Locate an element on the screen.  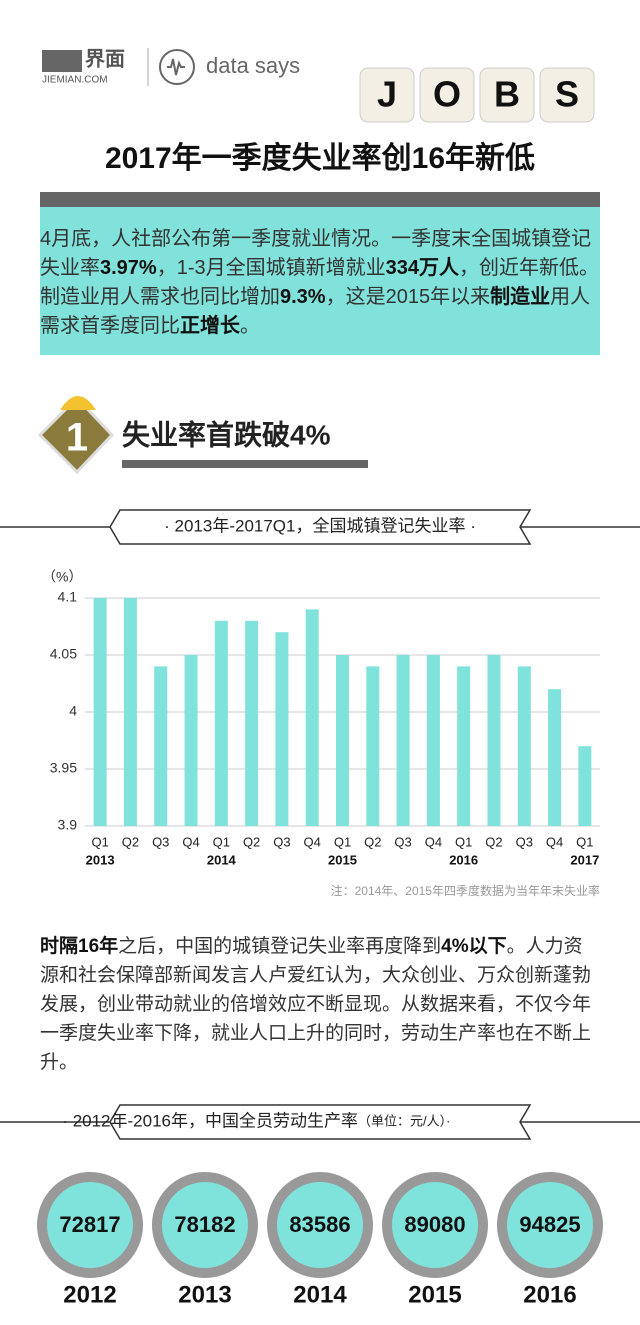
logo-circle is located at coordinates (177, 67).